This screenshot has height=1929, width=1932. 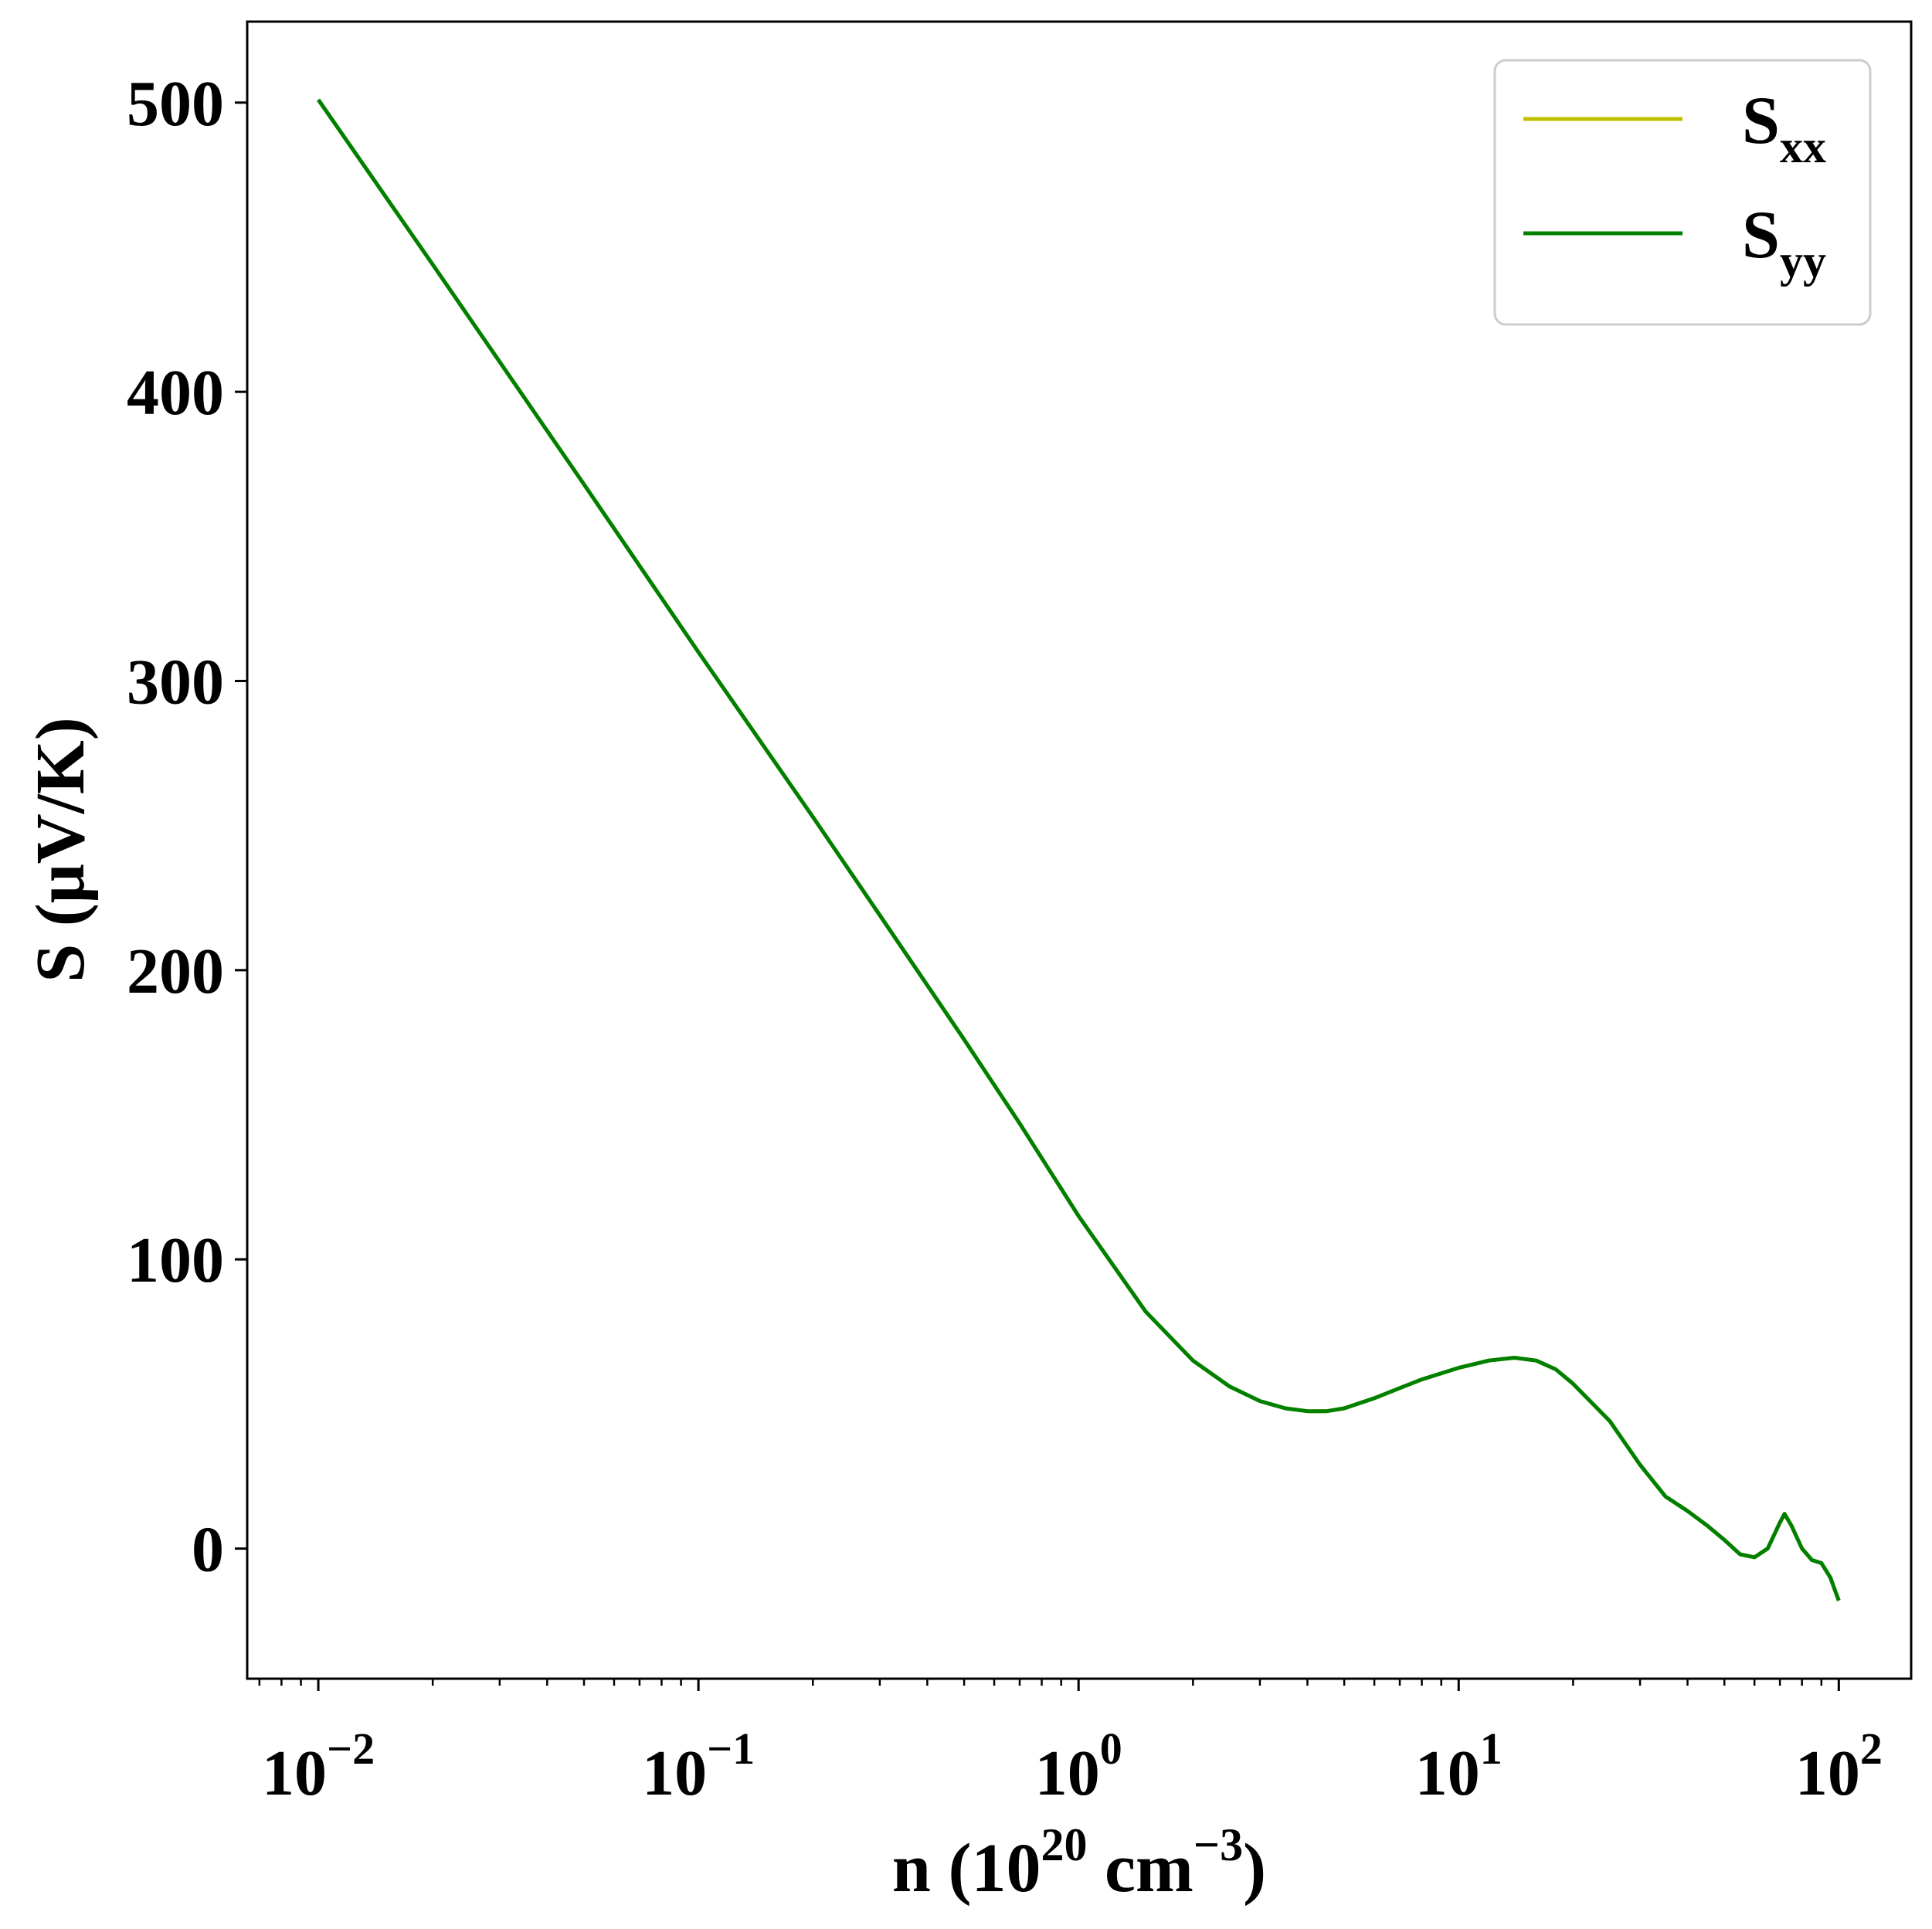 I want to click on x-tick-label: 10⁻¹, so click(x=699, y=1767).